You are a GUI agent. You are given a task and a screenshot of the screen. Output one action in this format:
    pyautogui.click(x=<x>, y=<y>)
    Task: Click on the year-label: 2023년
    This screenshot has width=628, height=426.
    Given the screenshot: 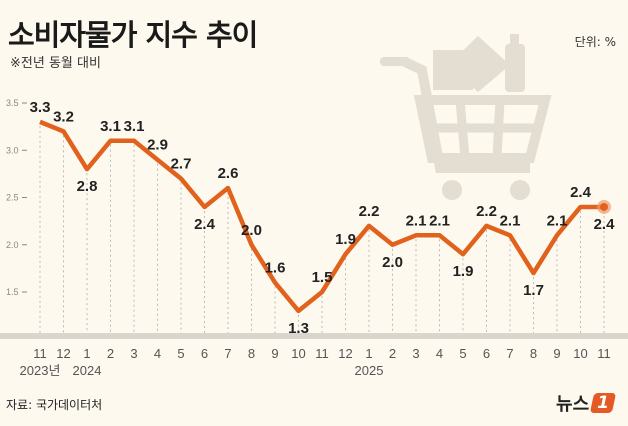 What is the action you would take?
    pyautogui.click(x=40, y=370)
    